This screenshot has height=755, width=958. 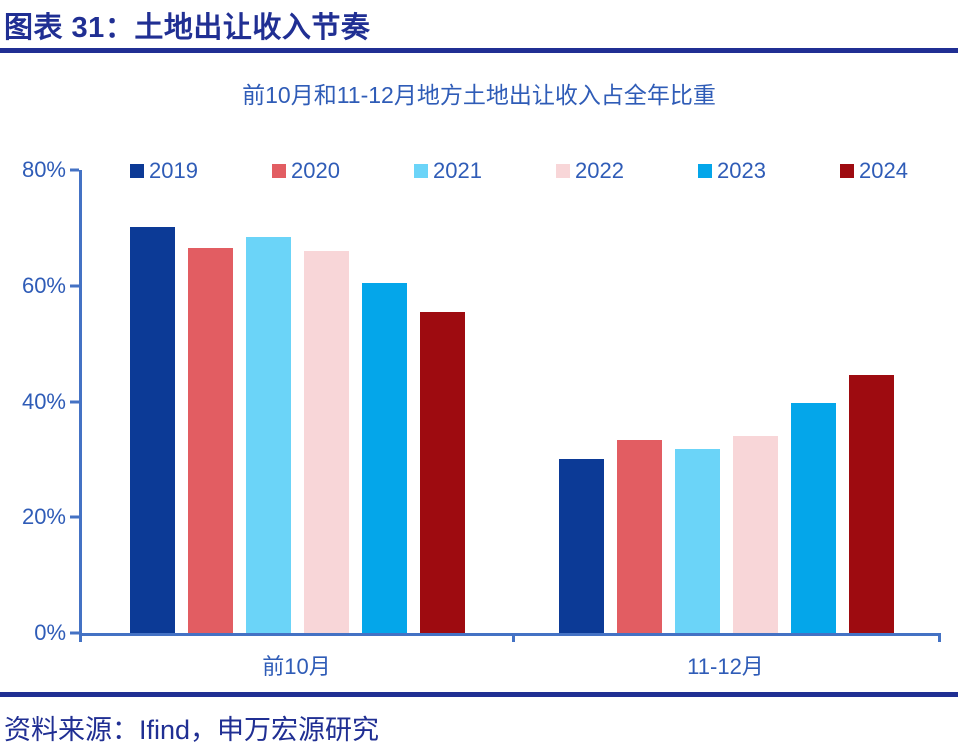 What do you see at coordinates (479, 50) in the screenshot?
I see `header-divider-line` at bounding box center [479, 50].